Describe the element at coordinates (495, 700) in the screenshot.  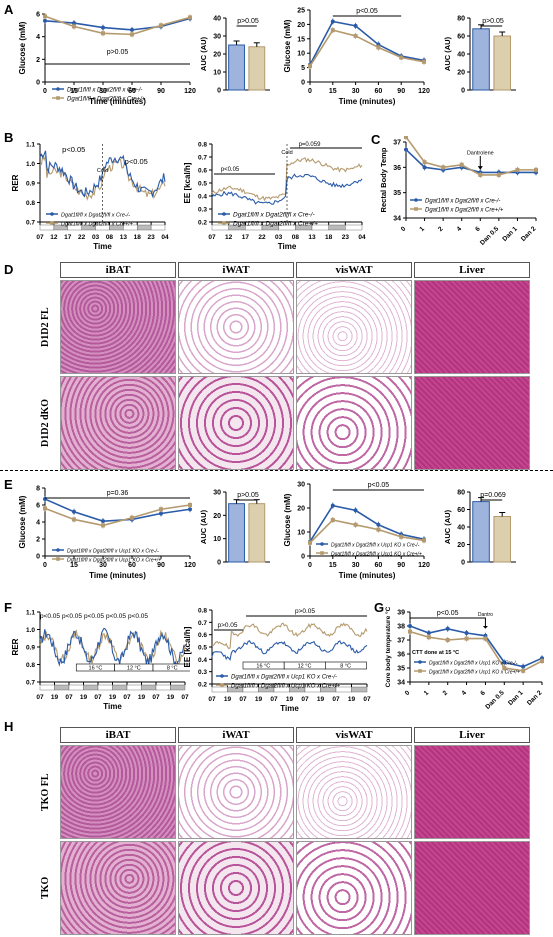
I see `x-tick-label: Dan 0.5` at that location.